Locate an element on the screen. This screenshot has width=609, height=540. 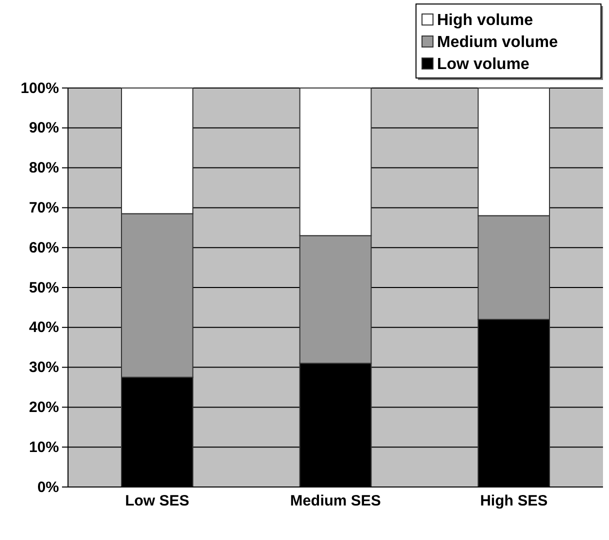
x-tick-label: Low SES is located at coordinates (157, 501).